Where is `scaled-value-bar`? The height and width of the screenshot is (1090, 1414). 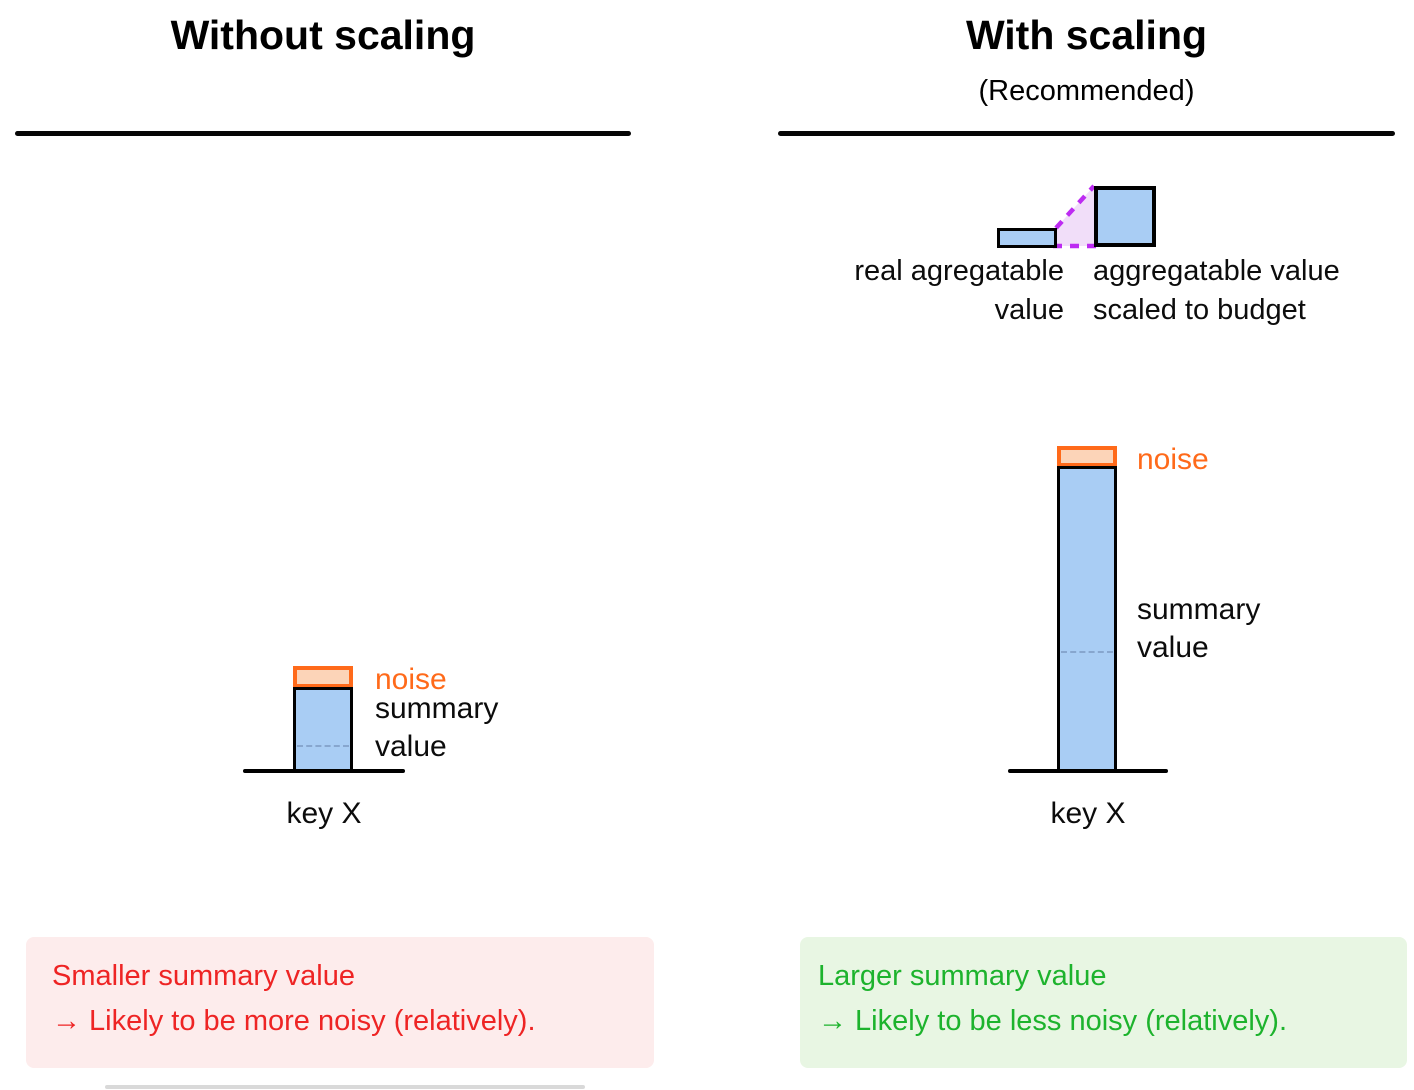 scaled-value-bar is located at coordinates (1125, 216).